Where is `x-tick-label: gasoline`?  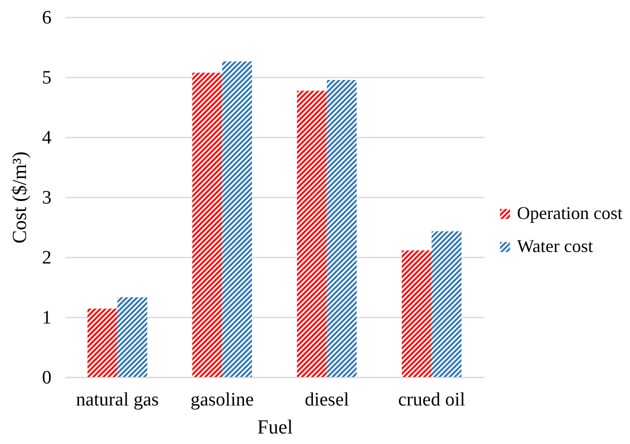 x-tick-label: gasoline is located at coordinates (222, 400).